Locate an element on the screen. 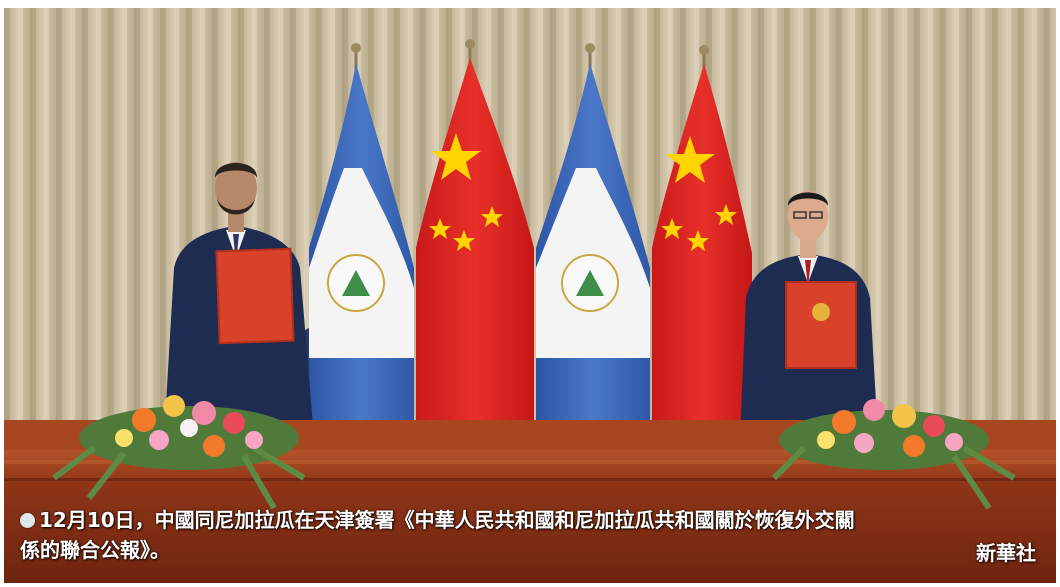 The width and height of the screenshot is (1060, 587). flower-arrangement-left is located at coordinates (179, 452).